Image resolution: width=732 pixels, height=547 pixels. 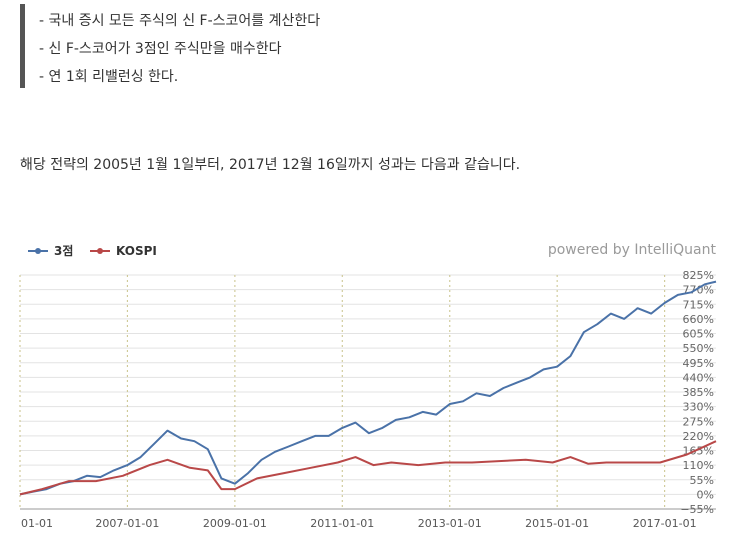 What do you see at coordinates (342, 523) in the screenshot?
I see `x-tick-label: 2011-01-01` at bounding box center [342, 523].